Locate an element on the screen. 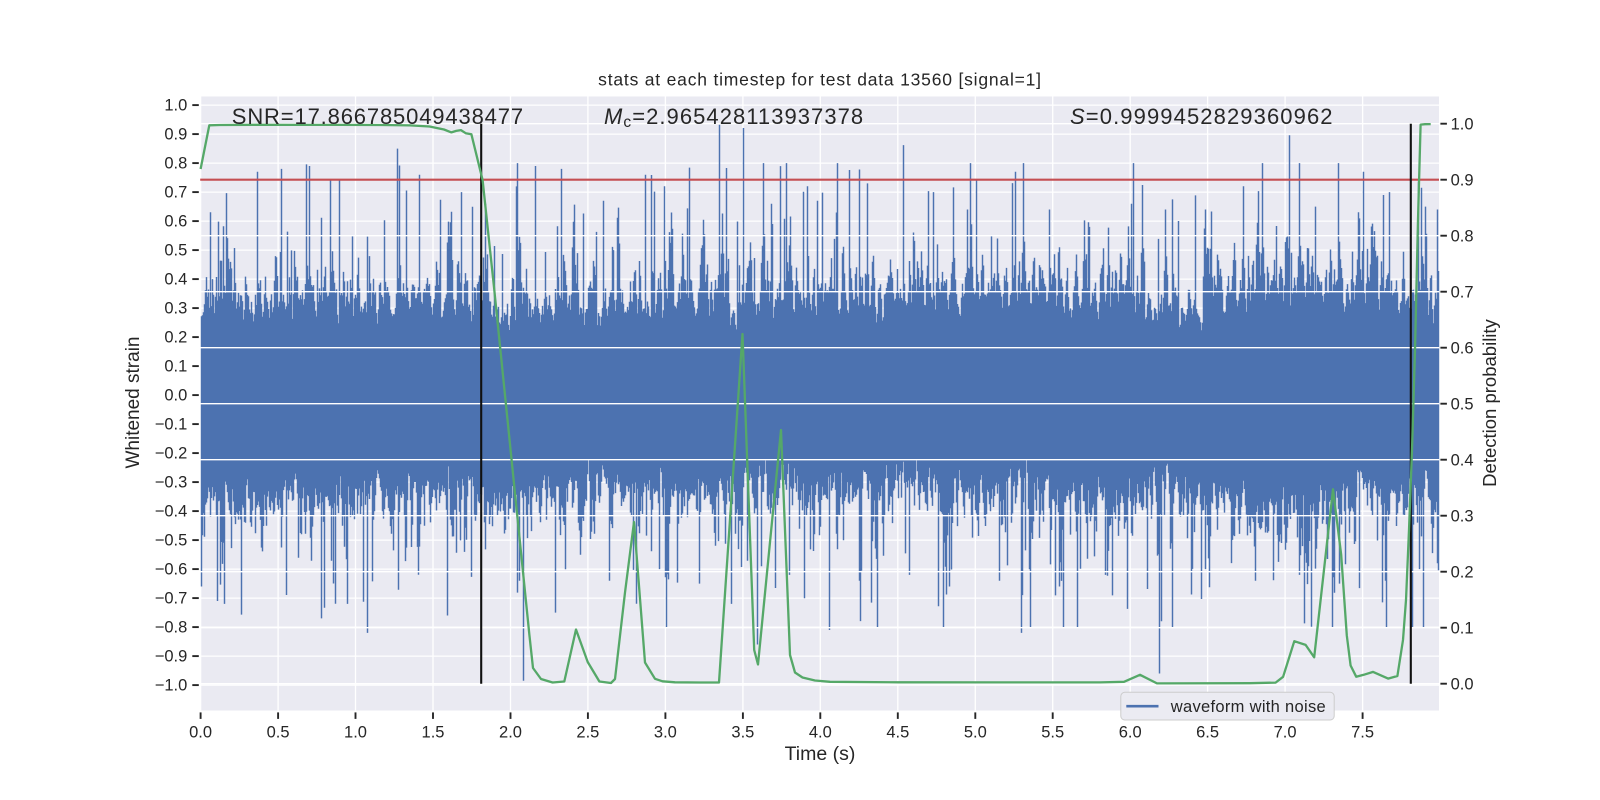 The width and height of the screenshot is (1600, 800). svg-text: −0.8 is located at coordinates (171, 628).